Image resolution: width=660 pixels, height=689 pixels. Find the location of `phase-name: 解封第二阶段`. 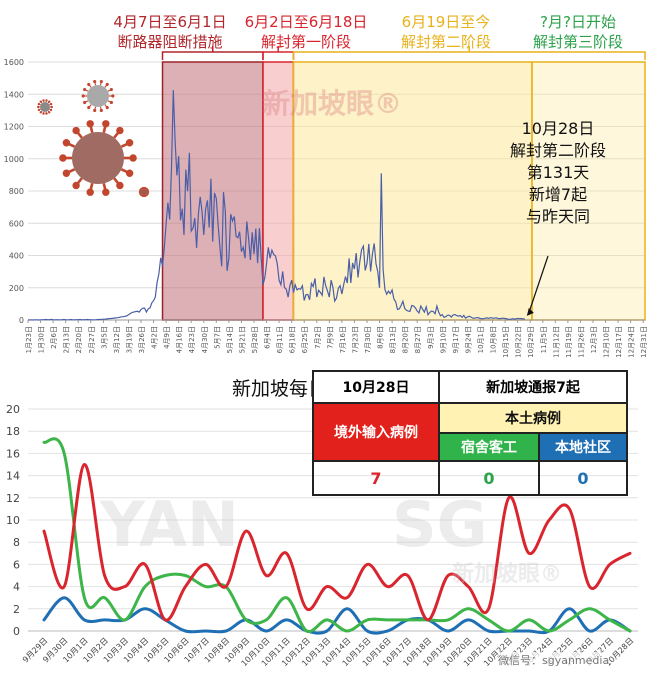

phase-name: 解封第二阶段 is located at coordinates (445, 42).